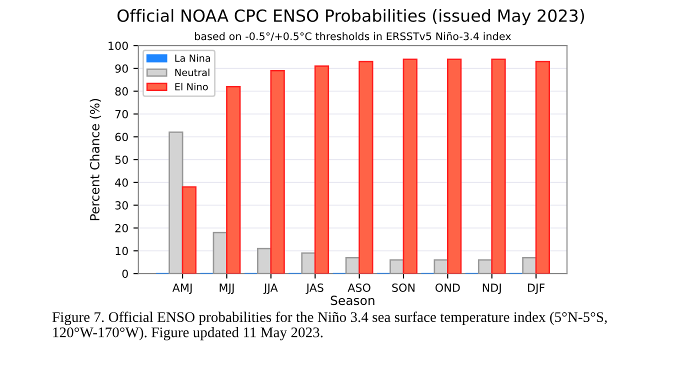 Image resolution: width=675 pixels, height=380 pixels. I want to click on y-tick-label: 70, so click(121, 114).